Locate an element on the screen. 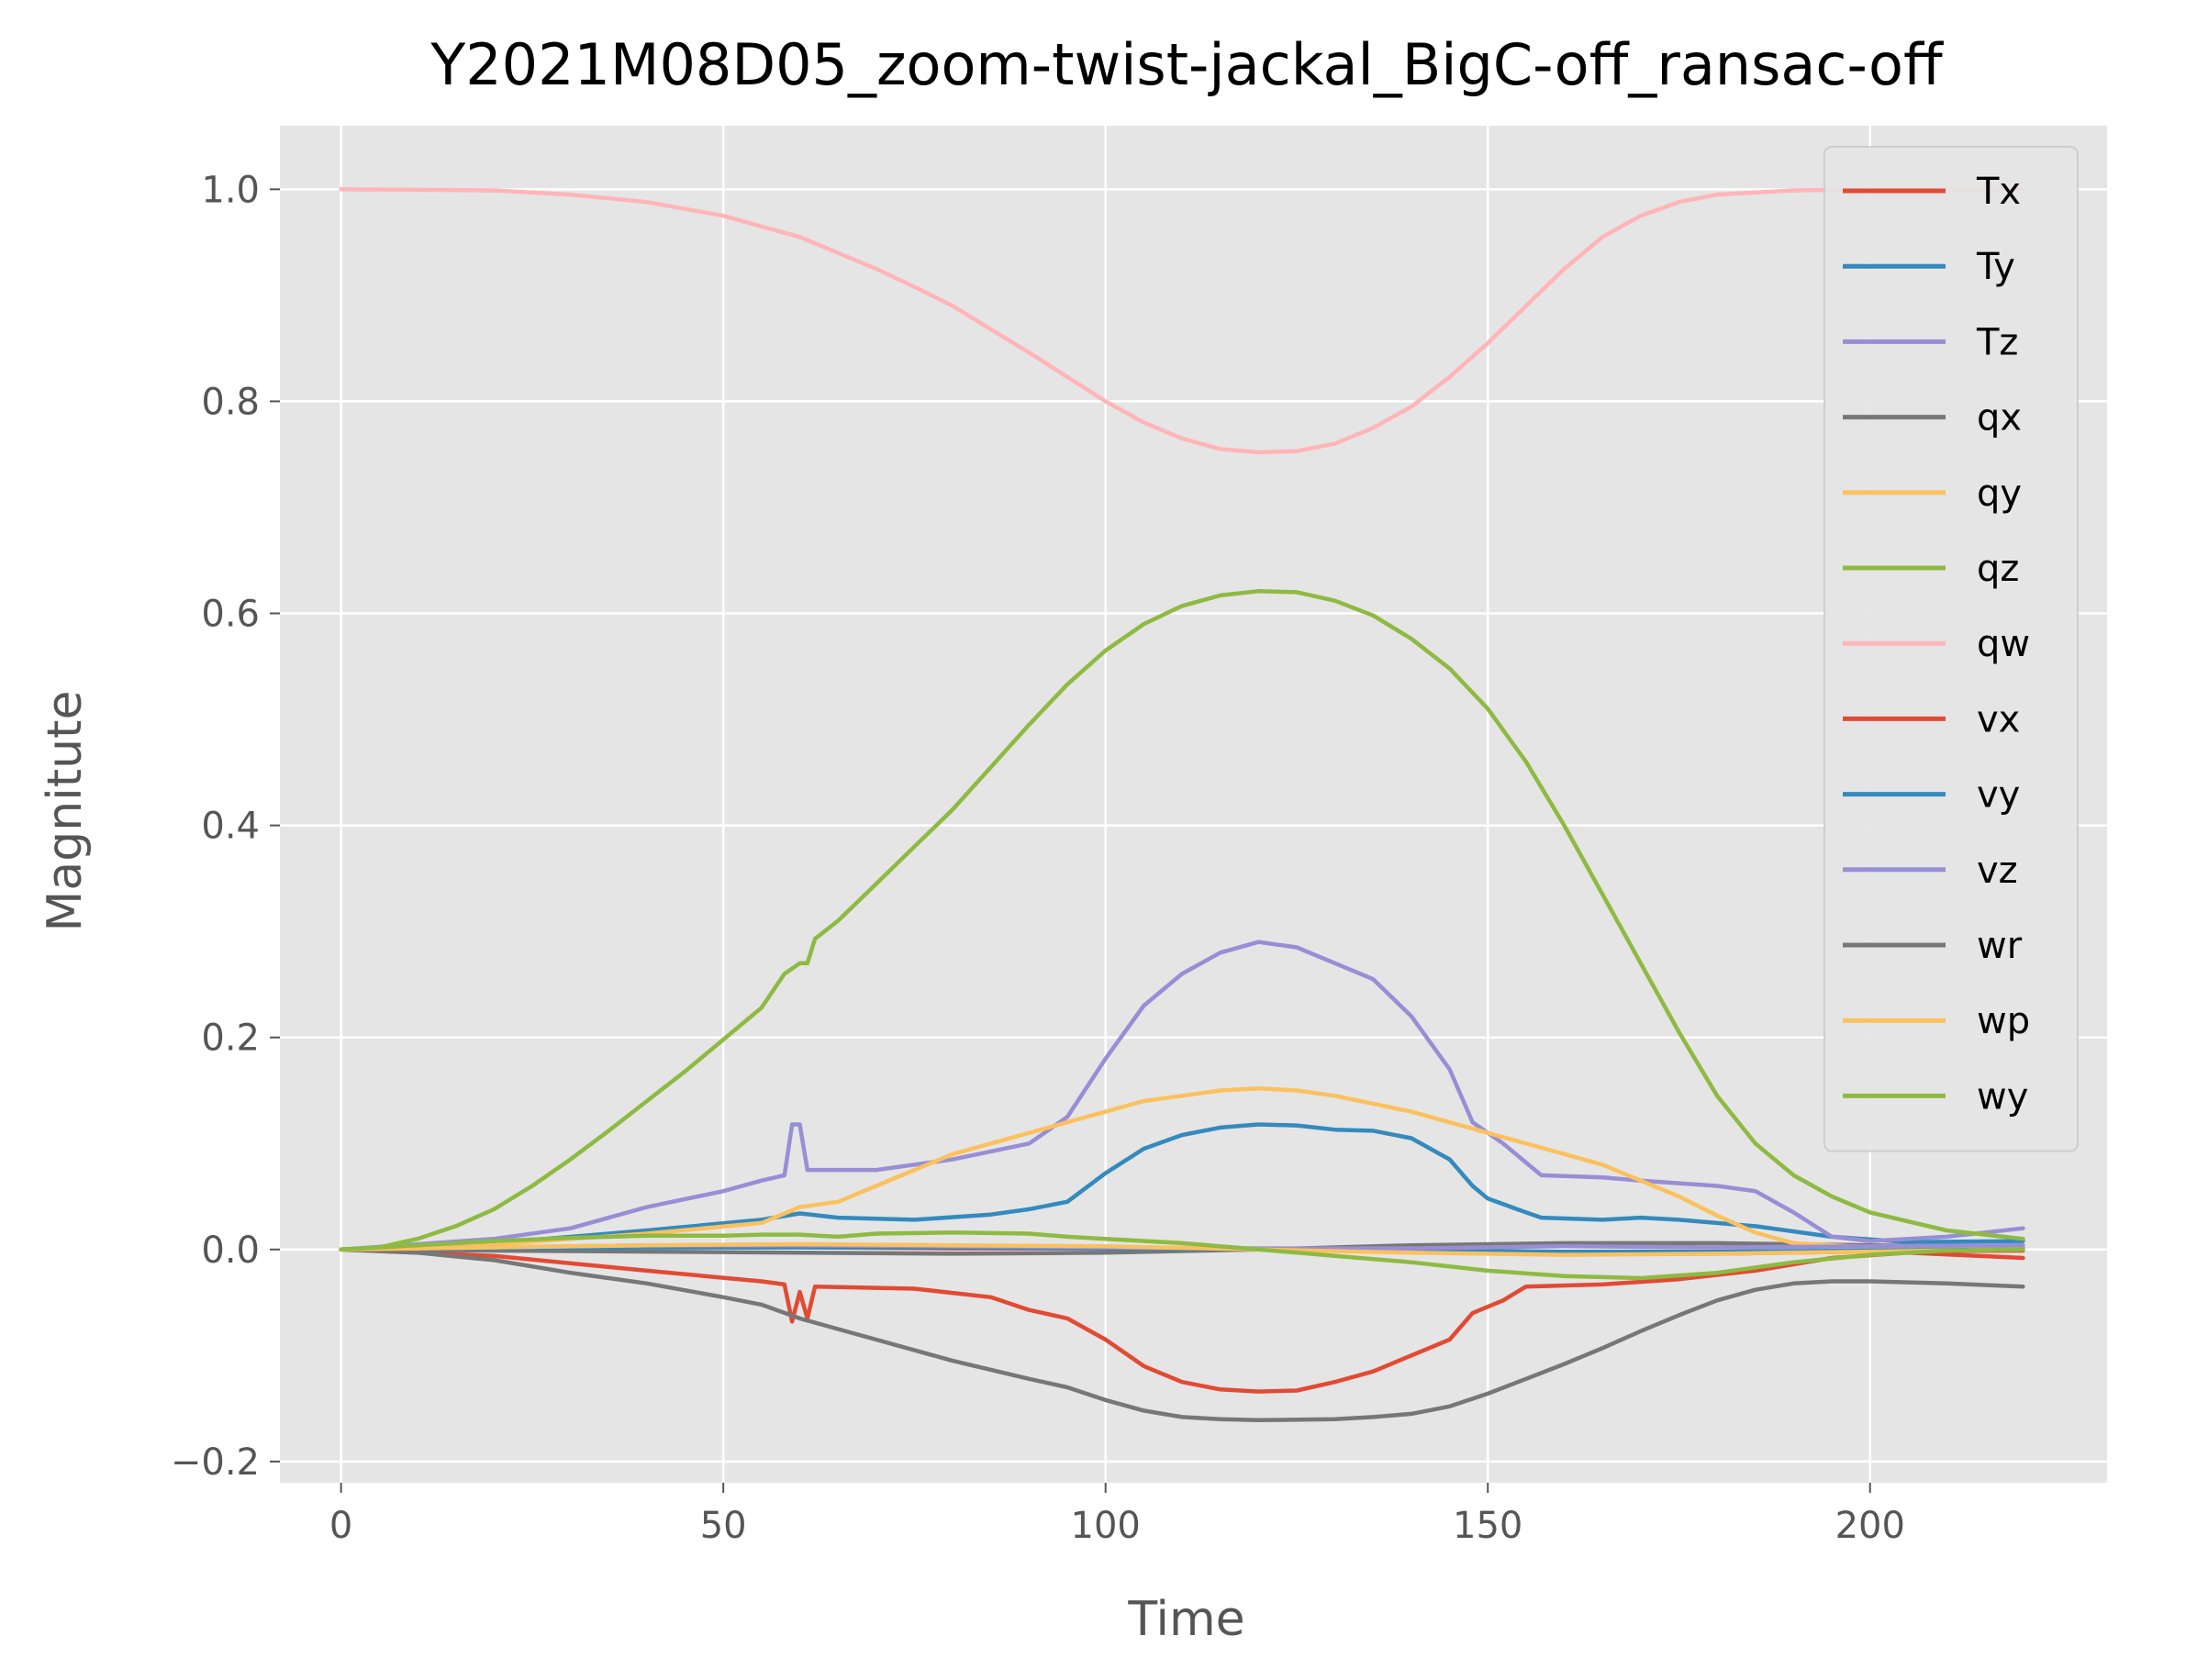  x-tick-label: 150 is located at coordinates (1487, 1526).